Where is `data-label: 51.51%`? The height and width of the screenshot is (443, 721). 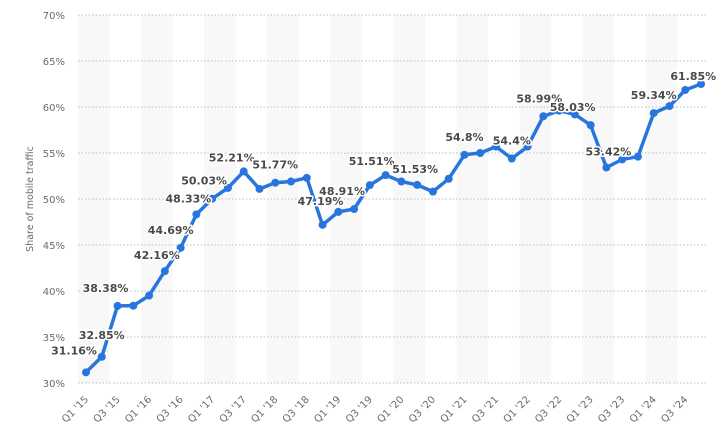 data-label: 51.51% is located at coordinates (372, 161).